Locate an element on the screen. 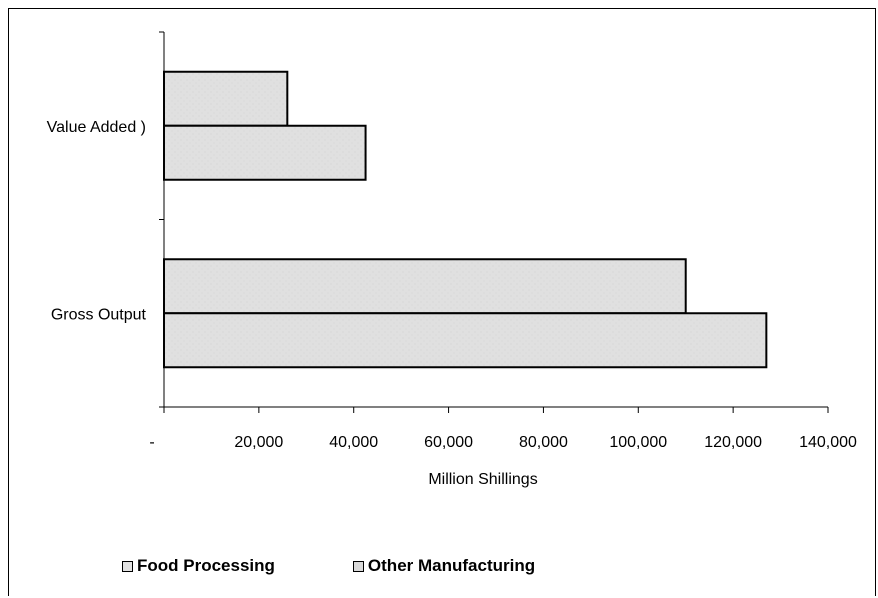  x-tick-label: 40,000 is located at coordinates (353, 442).